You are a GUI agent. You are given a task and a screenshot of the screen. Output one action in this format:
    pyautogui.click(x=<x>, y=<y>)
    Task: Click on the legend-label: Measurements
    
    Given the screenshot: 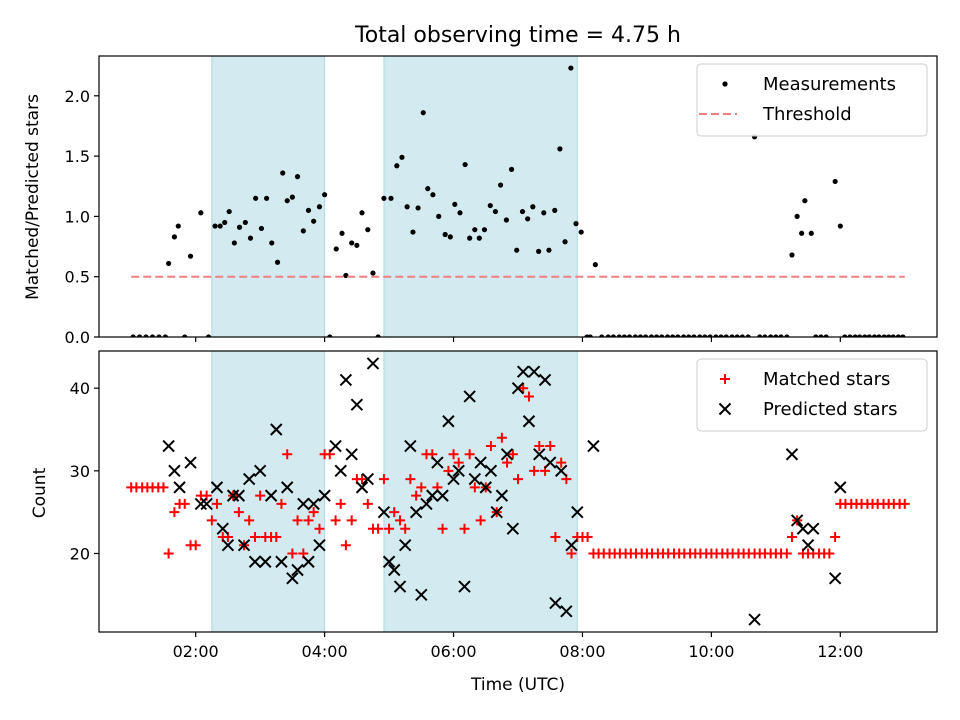 What is the action you would take?
    pyautogui.click(x=829, y=84)
    